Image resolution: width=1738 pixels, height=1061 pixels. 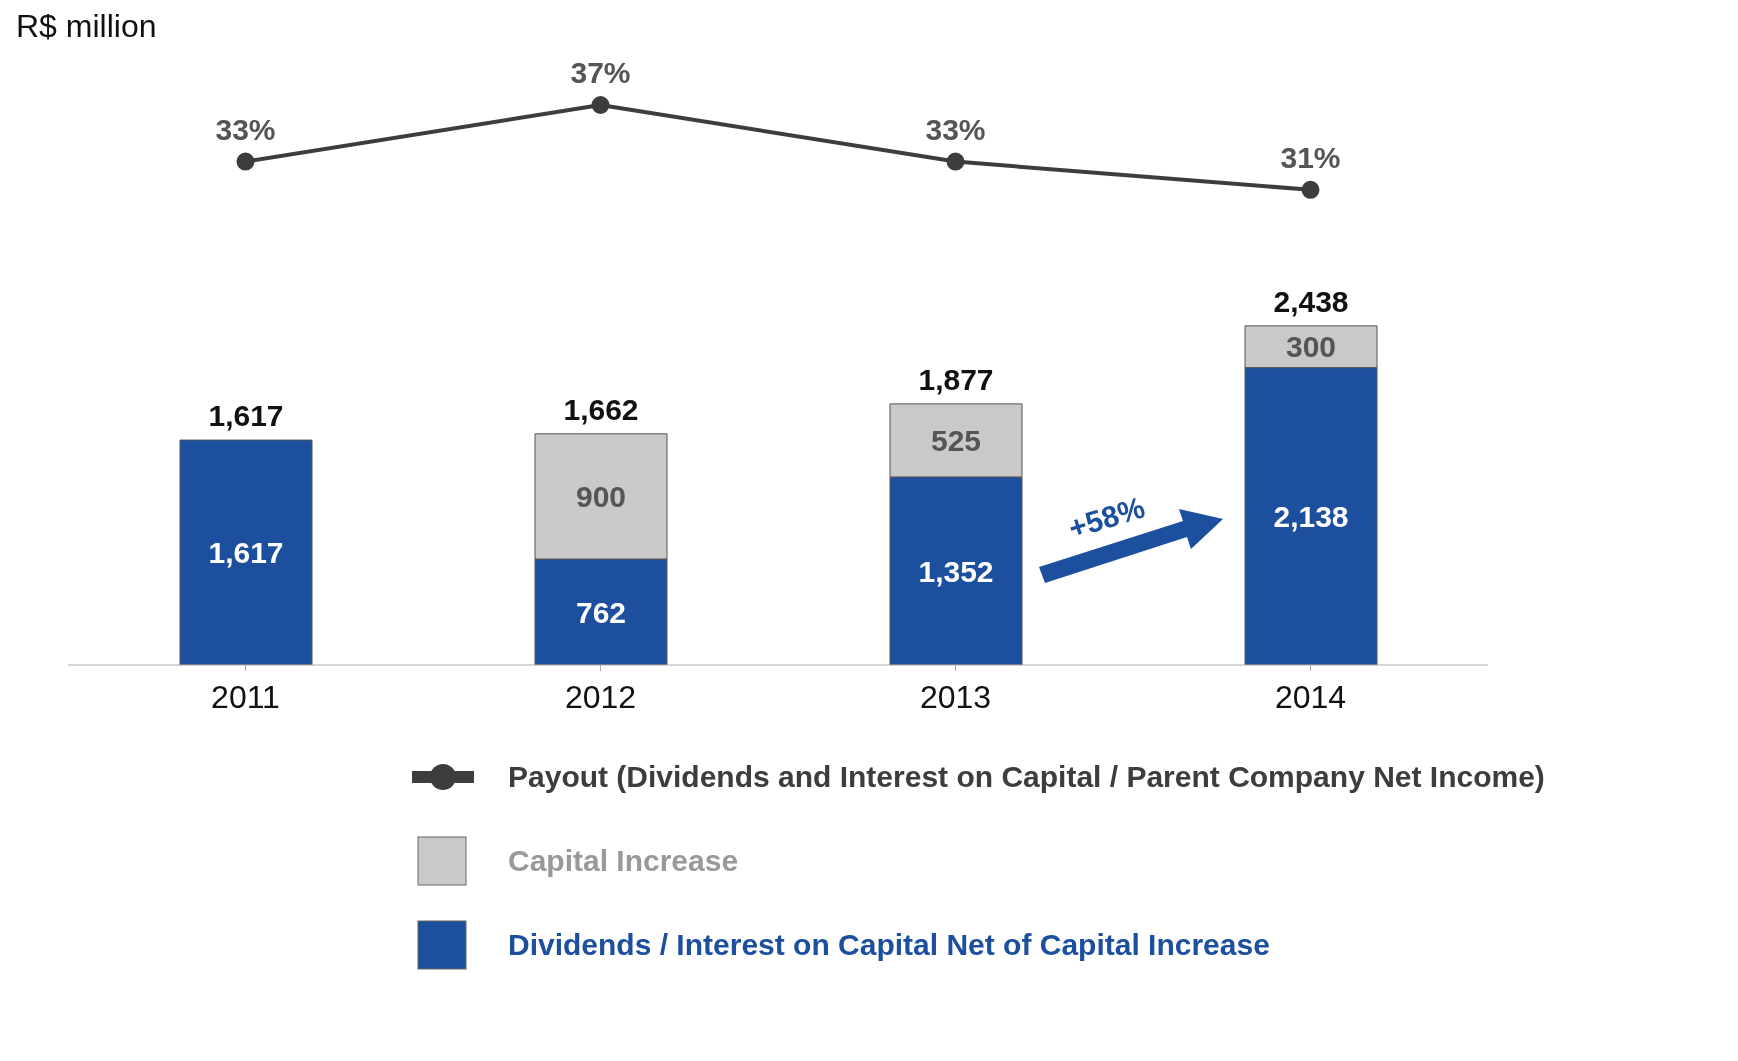 What do you see at coordinates (1106, 518) in the screenshot?
I see `annotation: +58%` at bounding box center [1106, 518].